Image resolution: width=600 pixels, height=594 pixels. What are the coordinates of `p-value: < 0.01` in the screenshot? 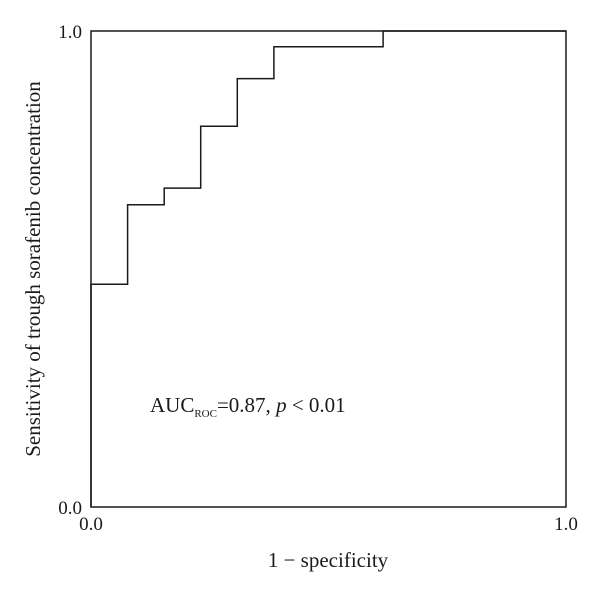 It's located at (316, 405).